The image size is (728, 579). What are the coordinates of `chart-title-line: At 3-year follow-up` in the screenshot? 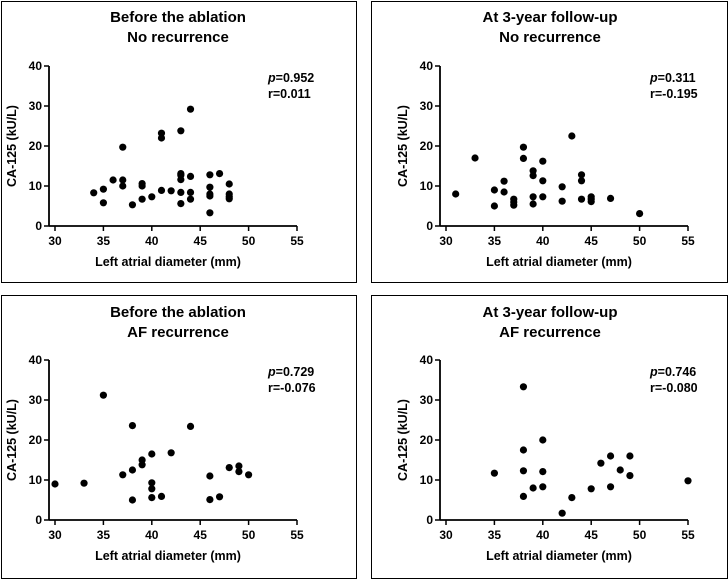 It's located at (549, 17).